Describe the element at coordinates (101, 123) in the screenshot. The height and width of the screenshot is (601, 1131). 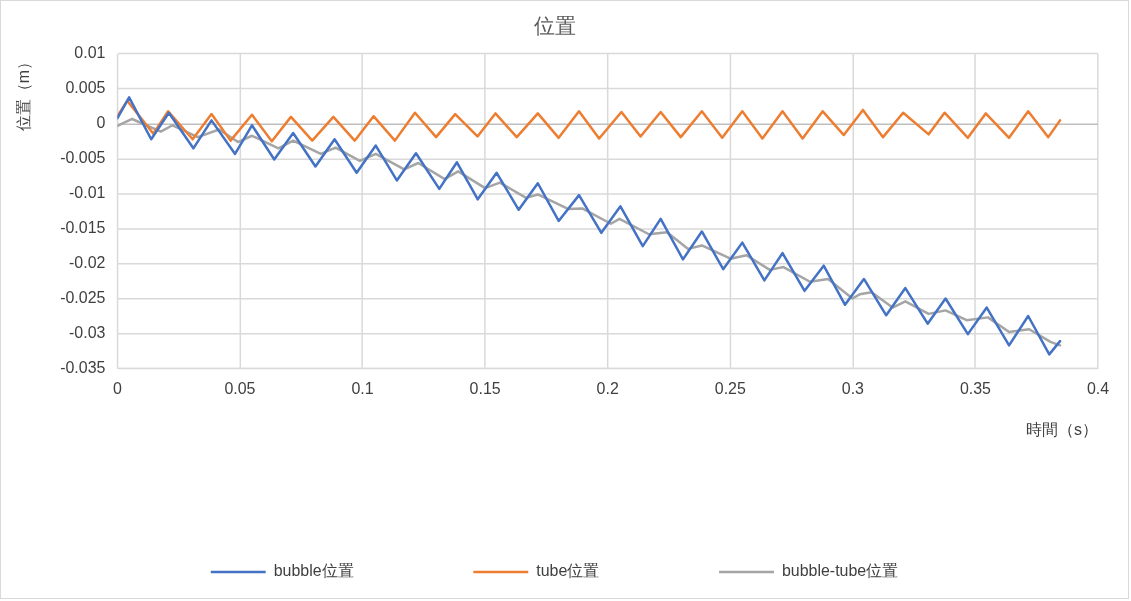
I see `y-tick-label: 0` at that location.